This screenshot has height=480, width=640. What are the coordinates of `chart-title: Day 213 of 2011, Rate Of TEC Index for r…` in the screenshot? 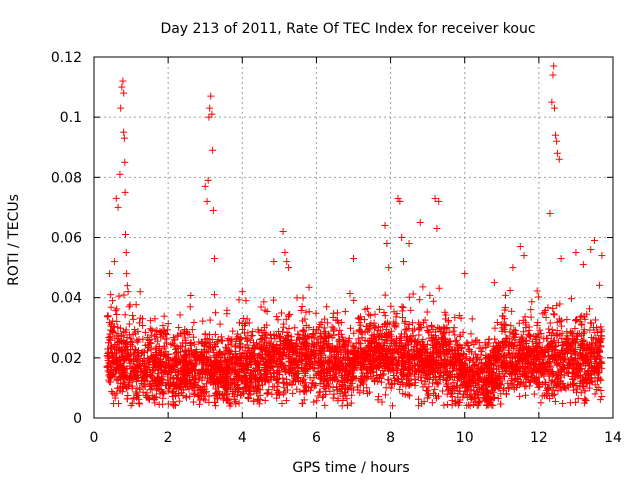 It's located at (347, 29).